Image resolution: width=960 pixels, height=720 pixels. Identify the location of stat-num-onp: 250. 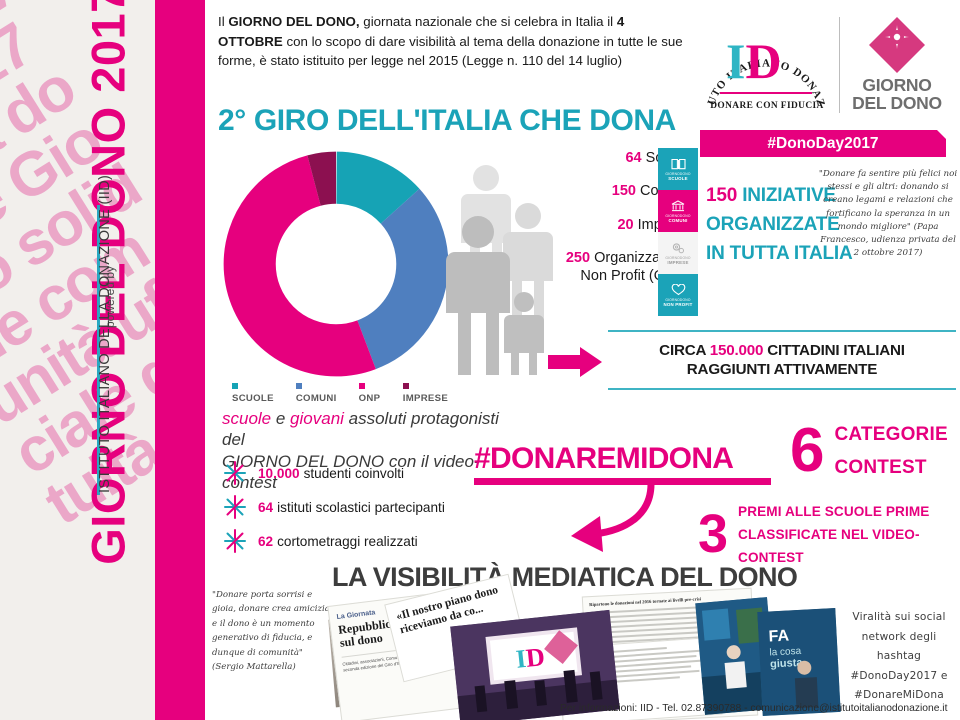
(578, 258).